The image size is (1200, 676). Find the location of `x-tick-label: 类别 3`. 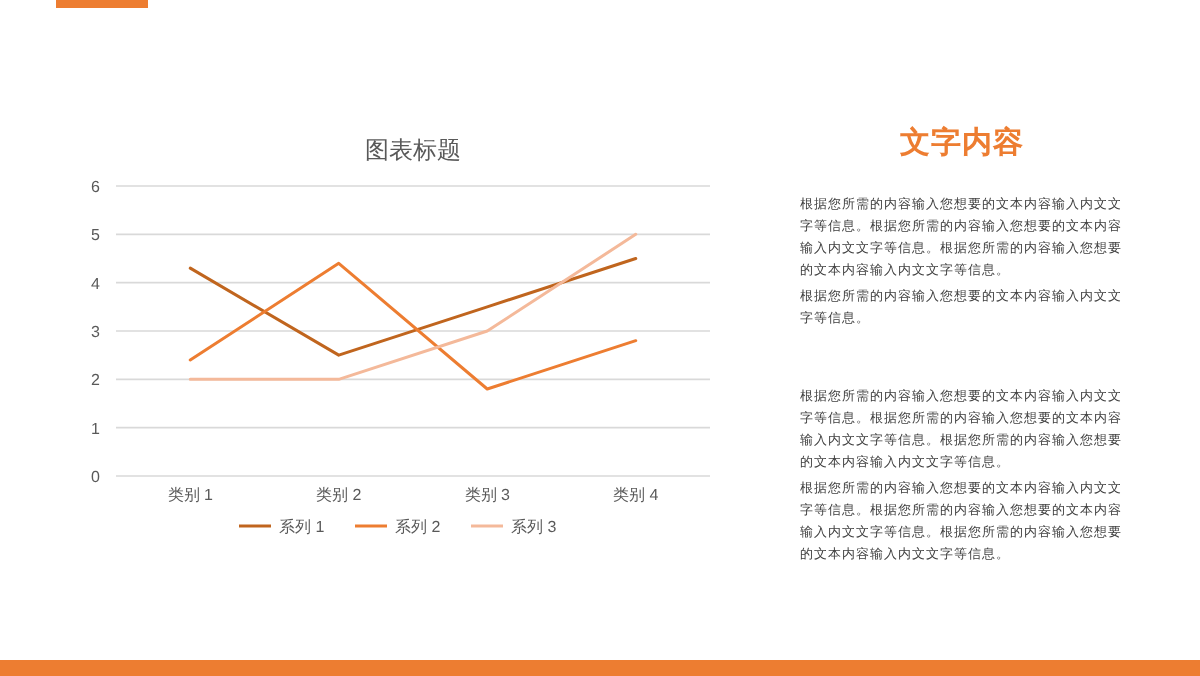

x-tick-label: 类别 3 is located at coordinates (488, 495).